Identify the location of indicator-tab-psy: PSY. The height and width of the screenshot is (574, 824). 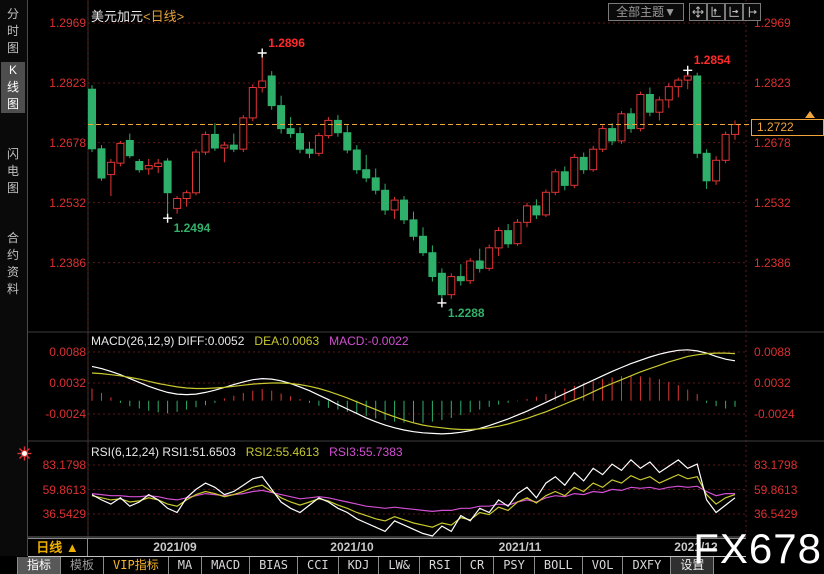
(514, 565).